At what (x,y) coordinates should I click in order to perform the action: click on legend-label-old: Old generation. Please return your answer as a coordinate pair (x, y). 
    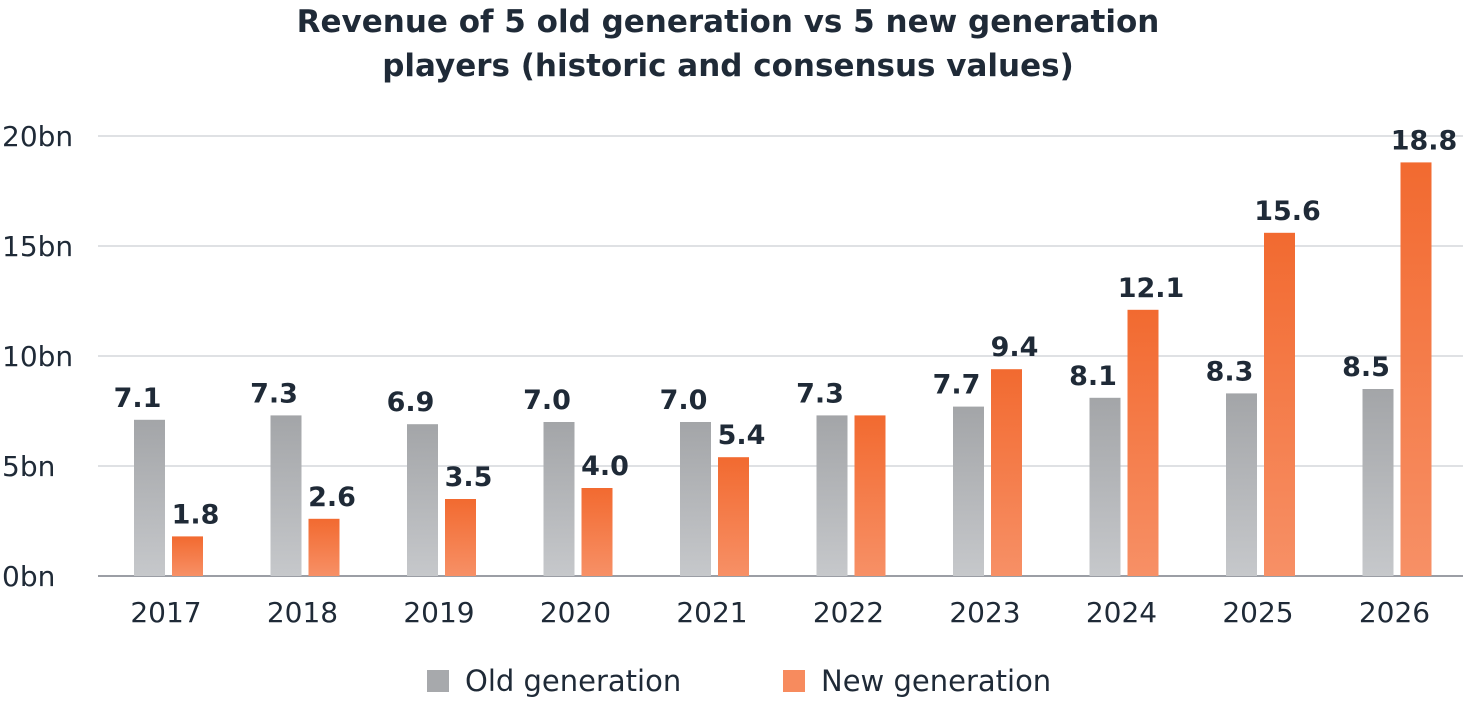
    Looking at the image, I should click on (573, 681).